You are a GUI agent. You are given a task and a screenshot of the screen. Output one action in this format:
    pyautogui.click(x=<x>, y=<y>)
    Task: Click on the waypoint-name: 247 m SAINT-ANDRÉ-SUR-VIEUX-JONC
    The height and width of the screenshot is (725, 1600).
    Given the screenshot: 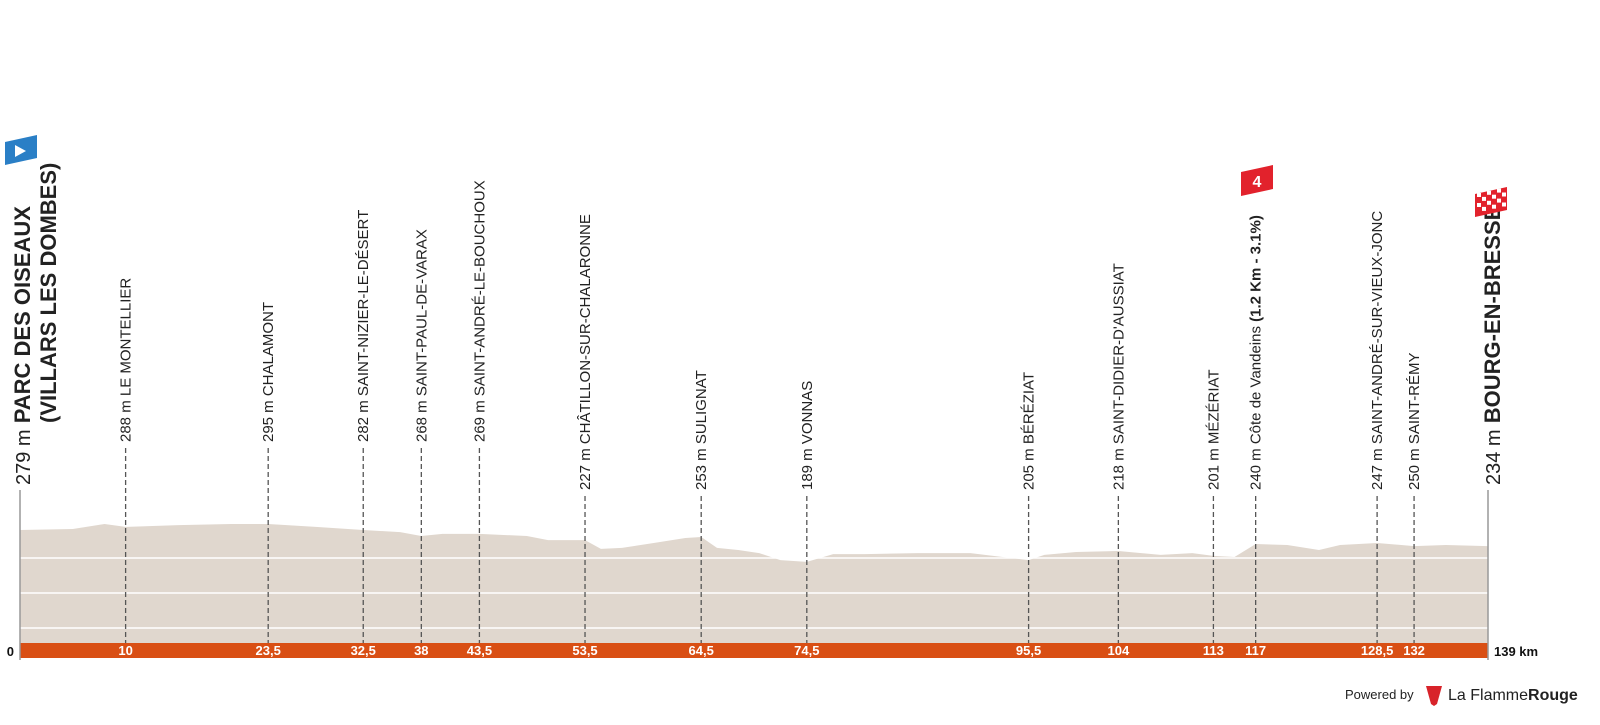 What is the action you would take?
    pyautogui.click(x=1377, y=350)
    